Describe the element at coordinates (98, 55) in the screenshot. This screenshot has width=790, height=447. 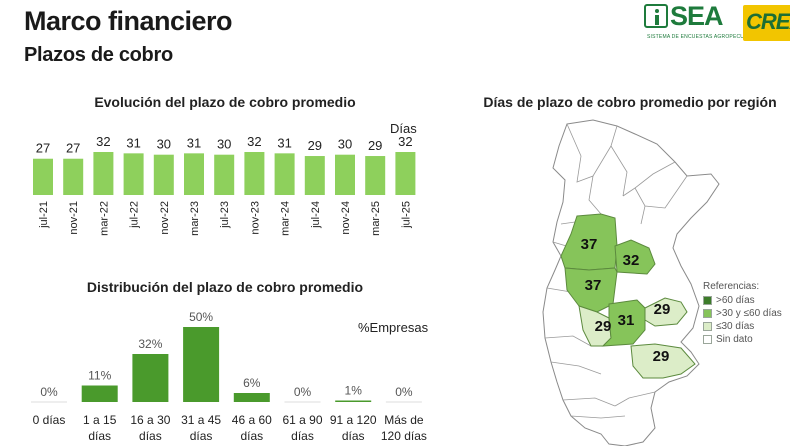
I see `page-subtitle: Plazos de cobro` at that location.